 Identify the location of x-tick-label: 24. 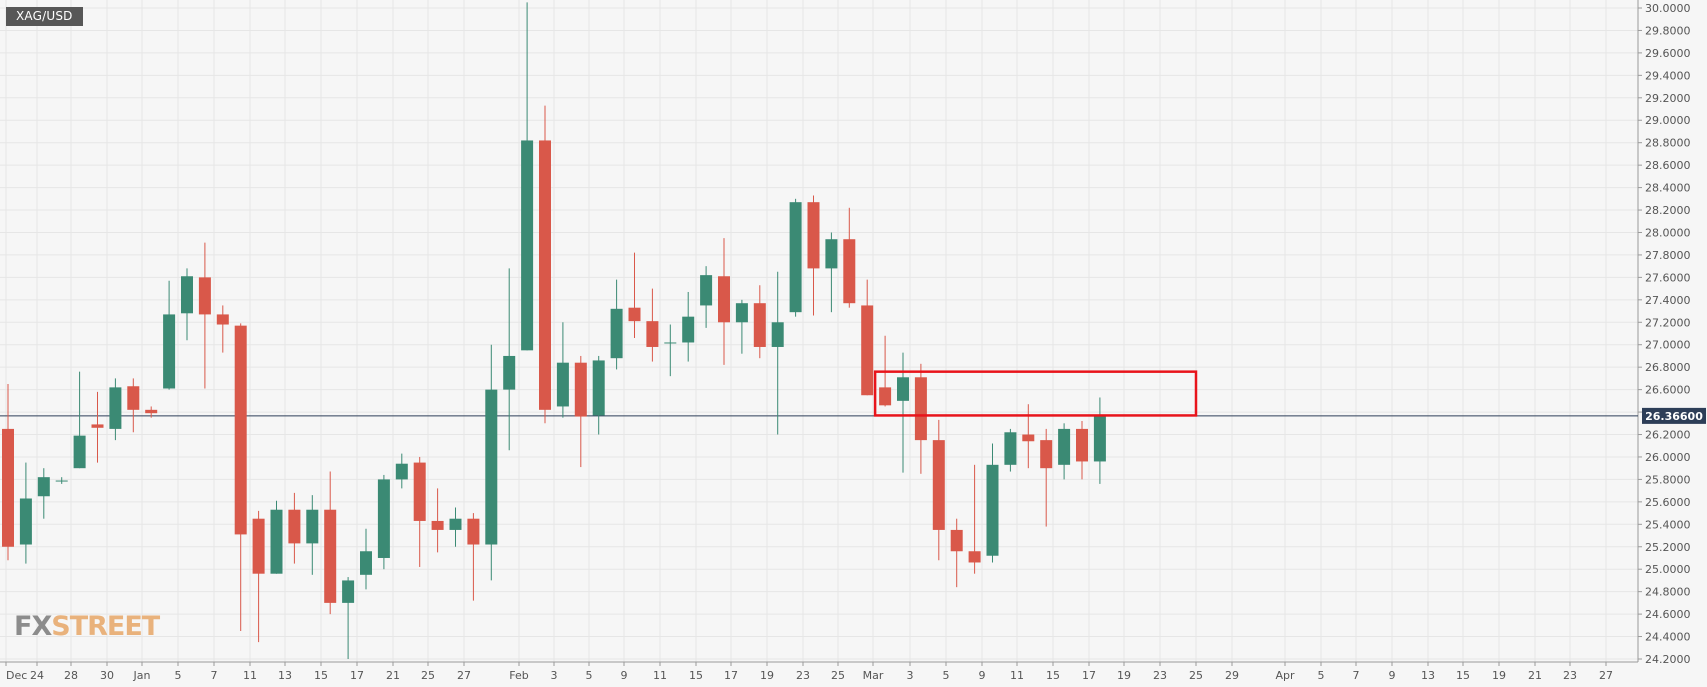
(37, 675).